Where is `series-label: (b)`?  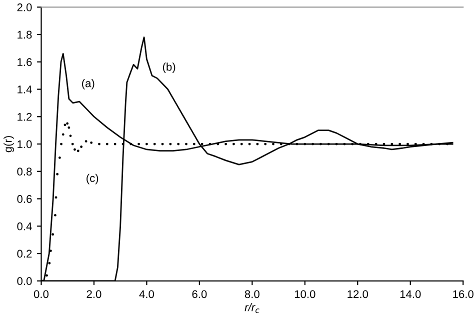
series-label: (b) is located at coordinates (169, 67).